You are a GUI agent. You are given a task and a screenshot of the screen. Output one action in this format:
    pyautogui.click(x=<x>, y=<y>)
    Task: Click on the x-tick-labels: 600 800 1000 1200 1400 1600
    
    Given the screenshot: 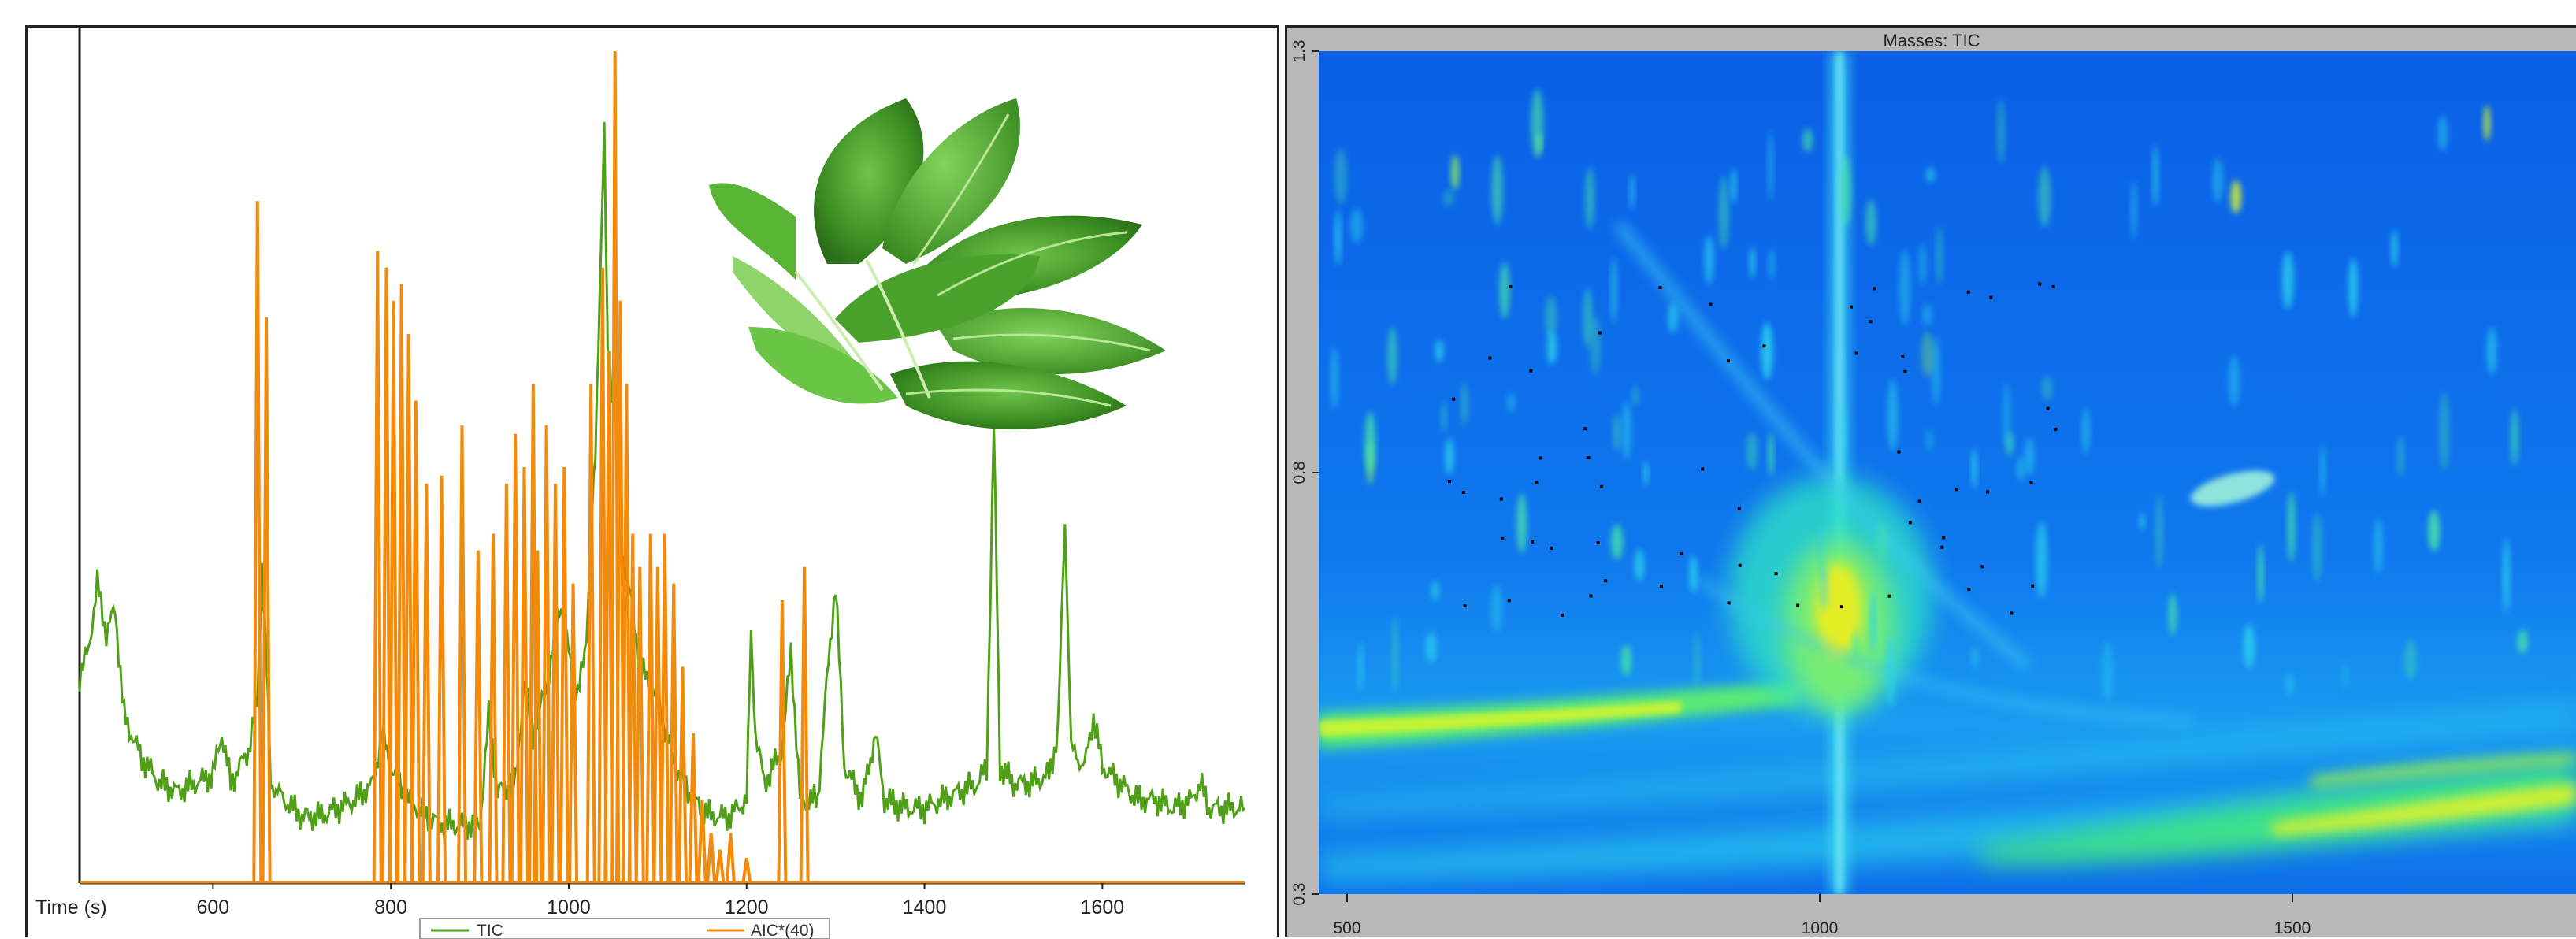 What is the action you would take?
    pyautogui.click(x=660, y=901)
    